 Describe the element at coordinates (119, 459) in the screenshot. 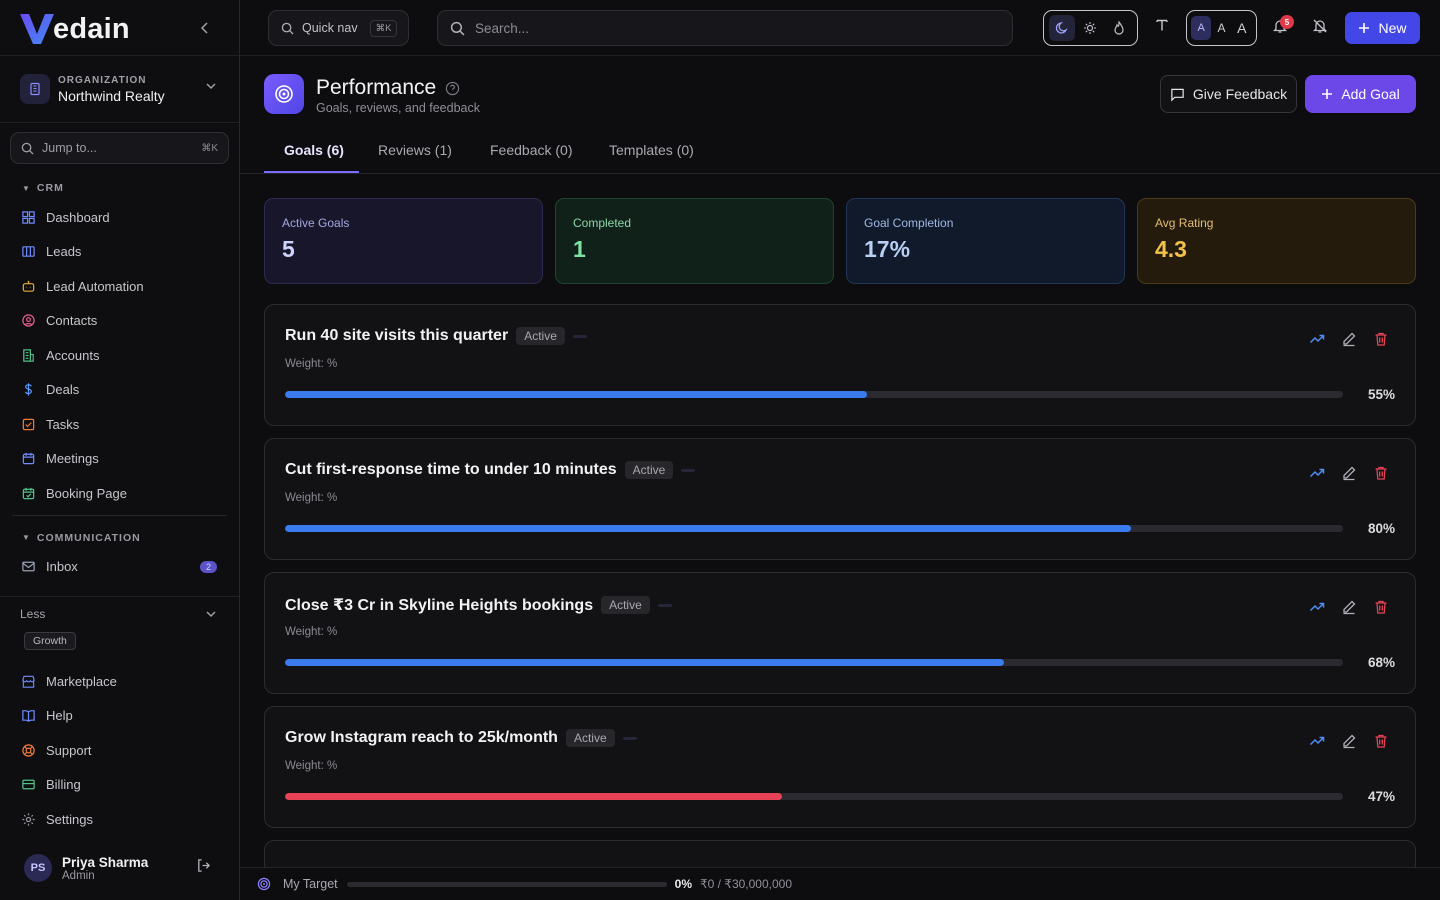

I see `sidebar-item-meetings: Meetings` at that location.